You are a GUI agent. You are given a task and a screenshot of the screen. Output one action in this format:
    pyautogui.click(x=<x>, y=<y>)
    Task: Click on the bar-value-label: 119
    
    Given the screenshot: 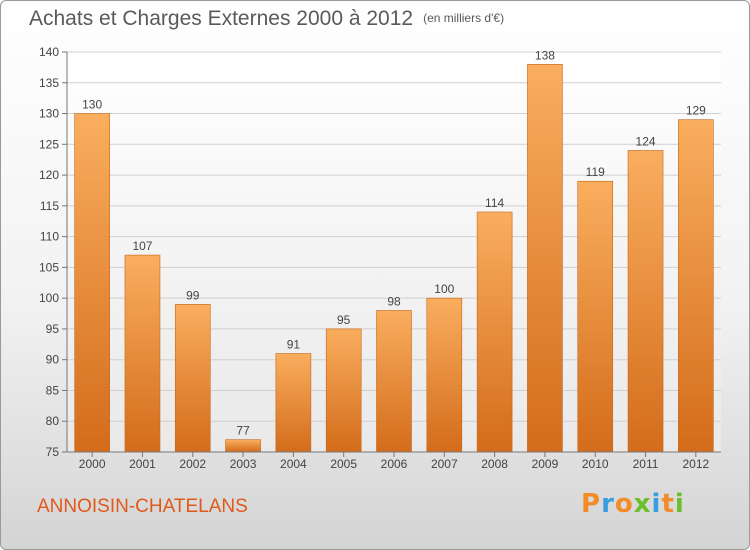 What is the action you would take?
    pyautogui.click(x=595, y=172)
    